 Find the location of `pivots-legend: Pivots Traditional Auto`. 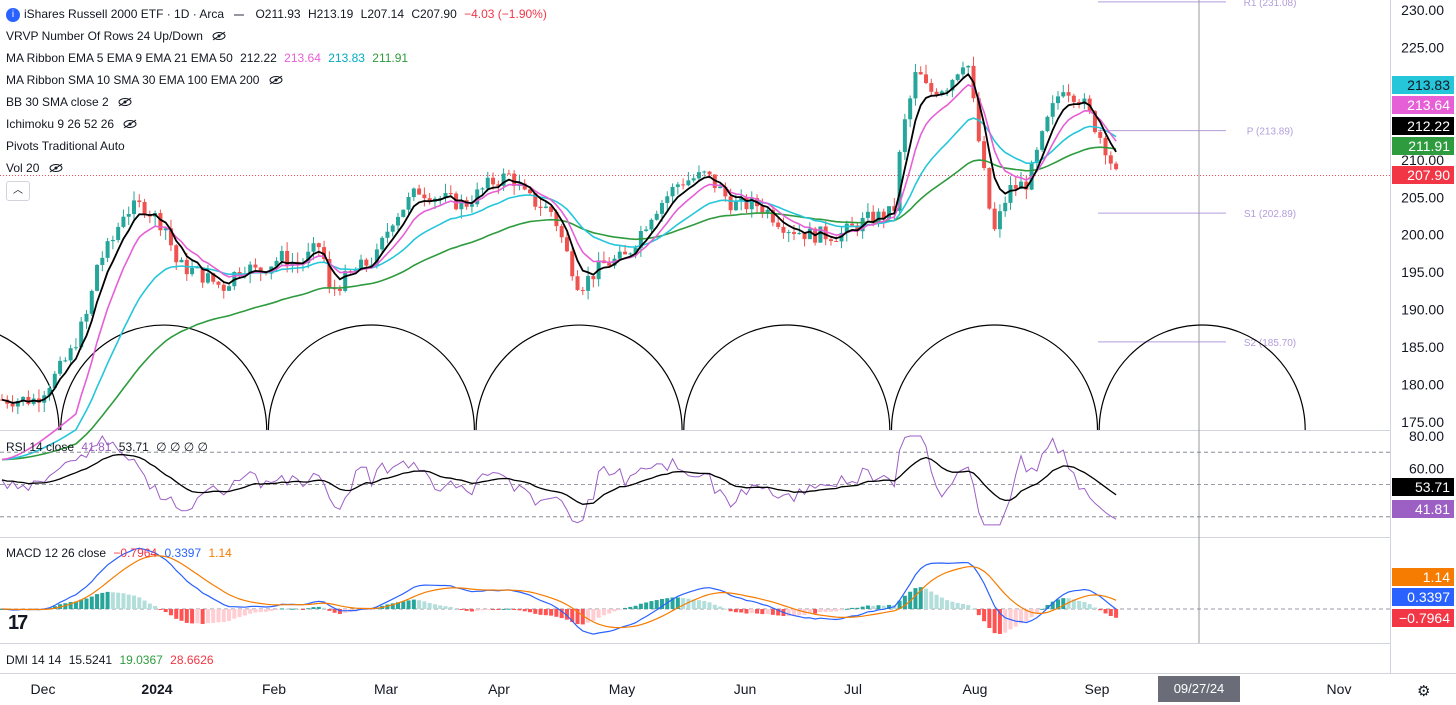

pivots-legend: Pivots Traditional Auto is located at coordinates (65, 146).